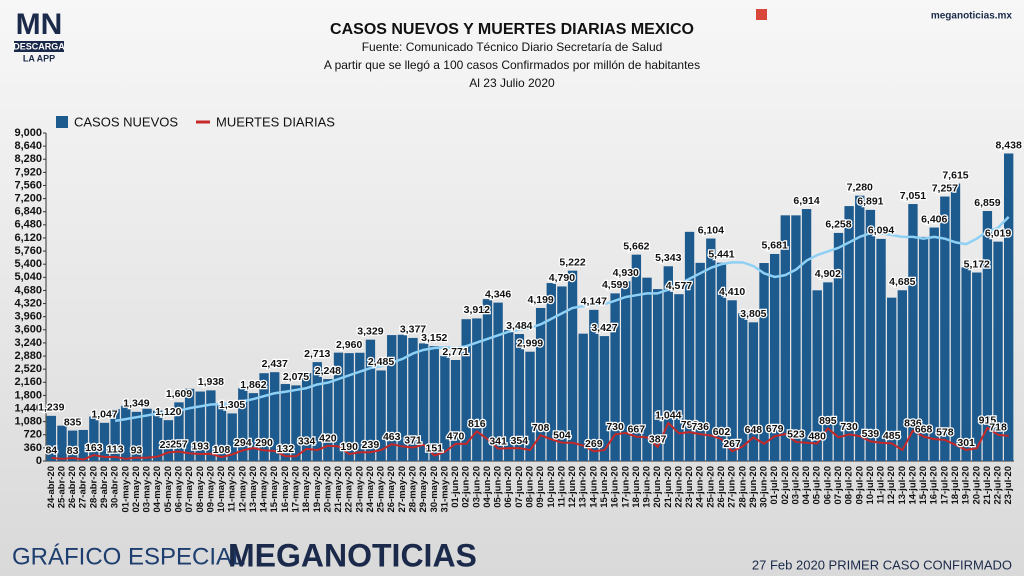  I want to click on x-tick-label: 05-jul-20, so click(817, 485).